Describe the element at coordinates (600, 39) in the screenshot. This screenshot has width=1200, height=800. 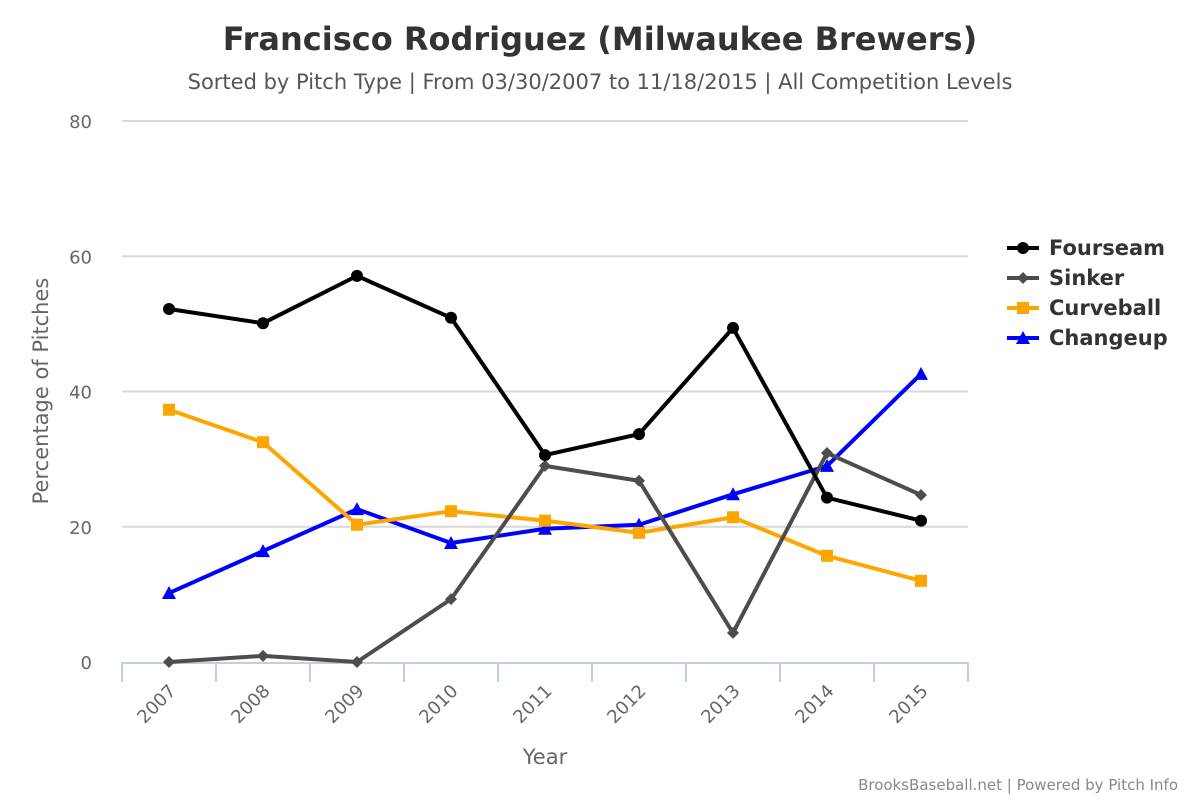
I see `chart-title: Francisco Rodriguez (Milwaukee Brewers)` at that location.